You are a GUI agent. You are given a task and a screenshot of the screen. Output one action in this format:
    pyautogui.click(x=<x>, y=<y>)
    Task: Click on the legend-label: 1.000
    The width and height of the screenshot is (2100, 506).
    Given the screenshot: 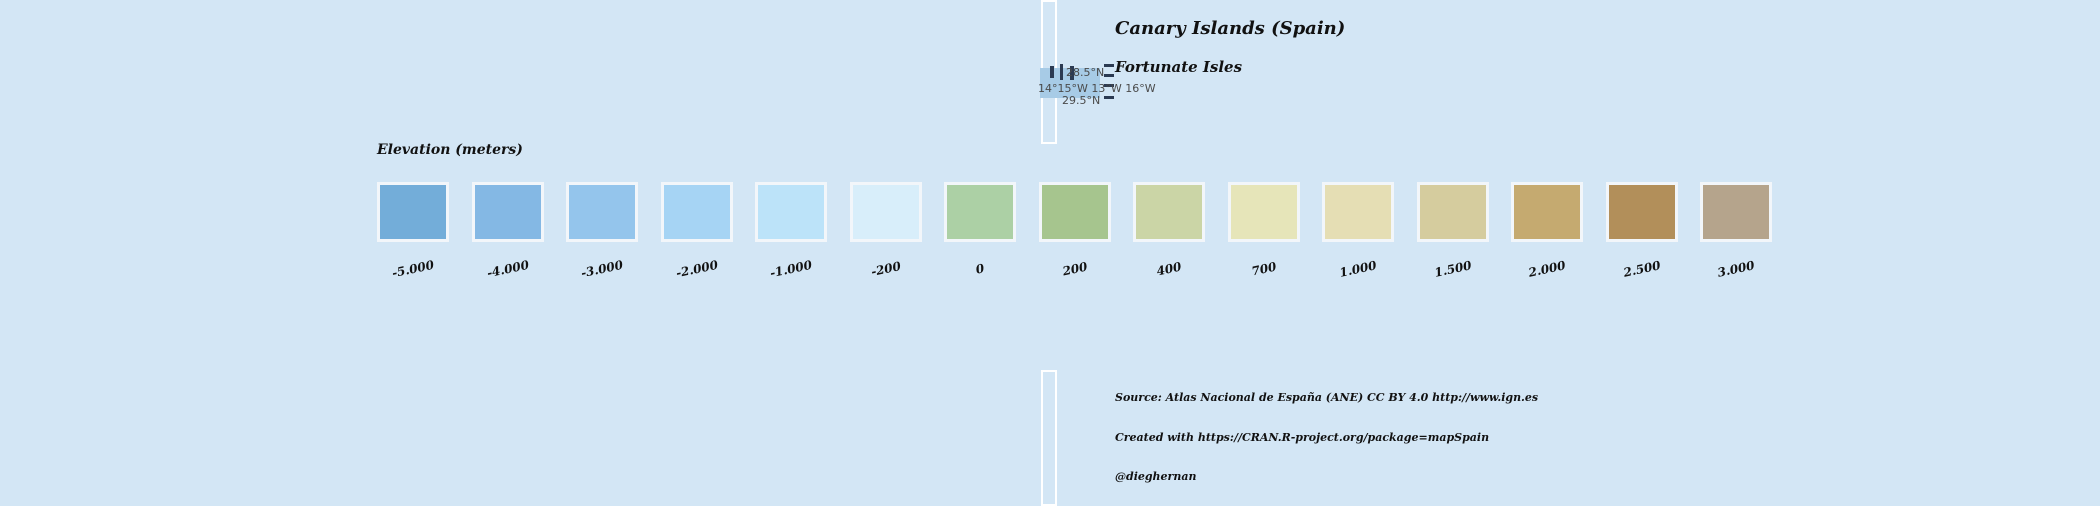 What is the action you would take?
    pyautogui.click(x=1358, y=269)
    